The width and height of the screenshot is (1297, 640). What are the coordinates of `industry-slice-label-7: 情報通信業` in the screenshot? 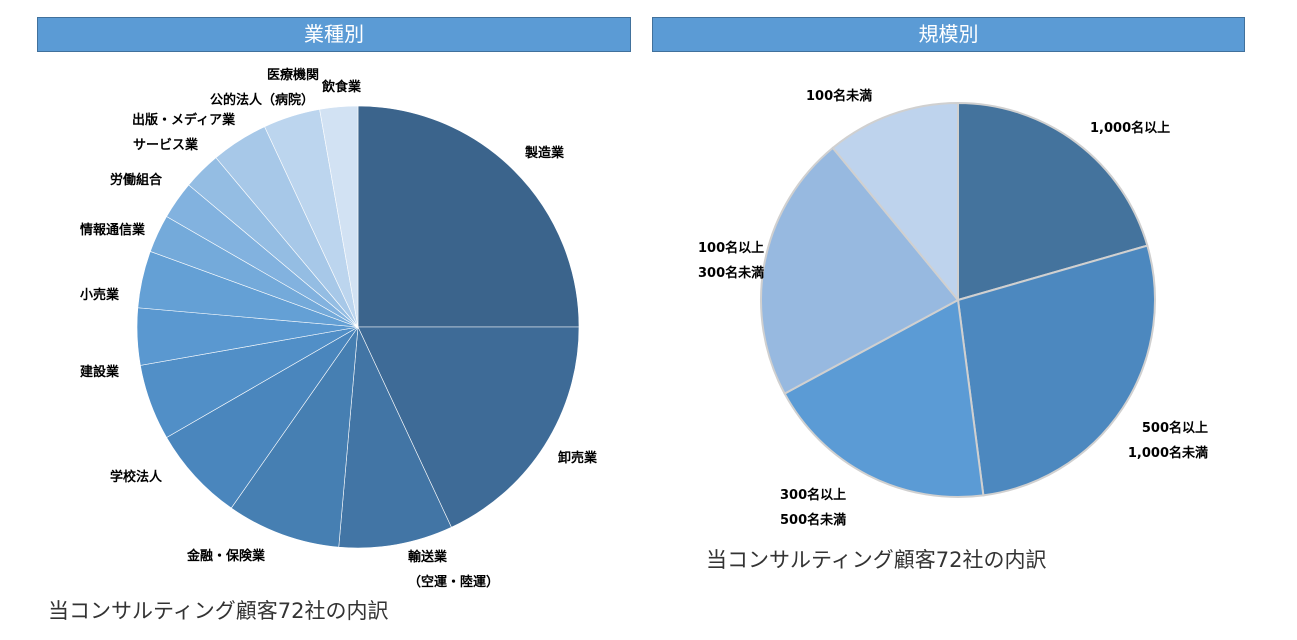 It's located at (113, 230).